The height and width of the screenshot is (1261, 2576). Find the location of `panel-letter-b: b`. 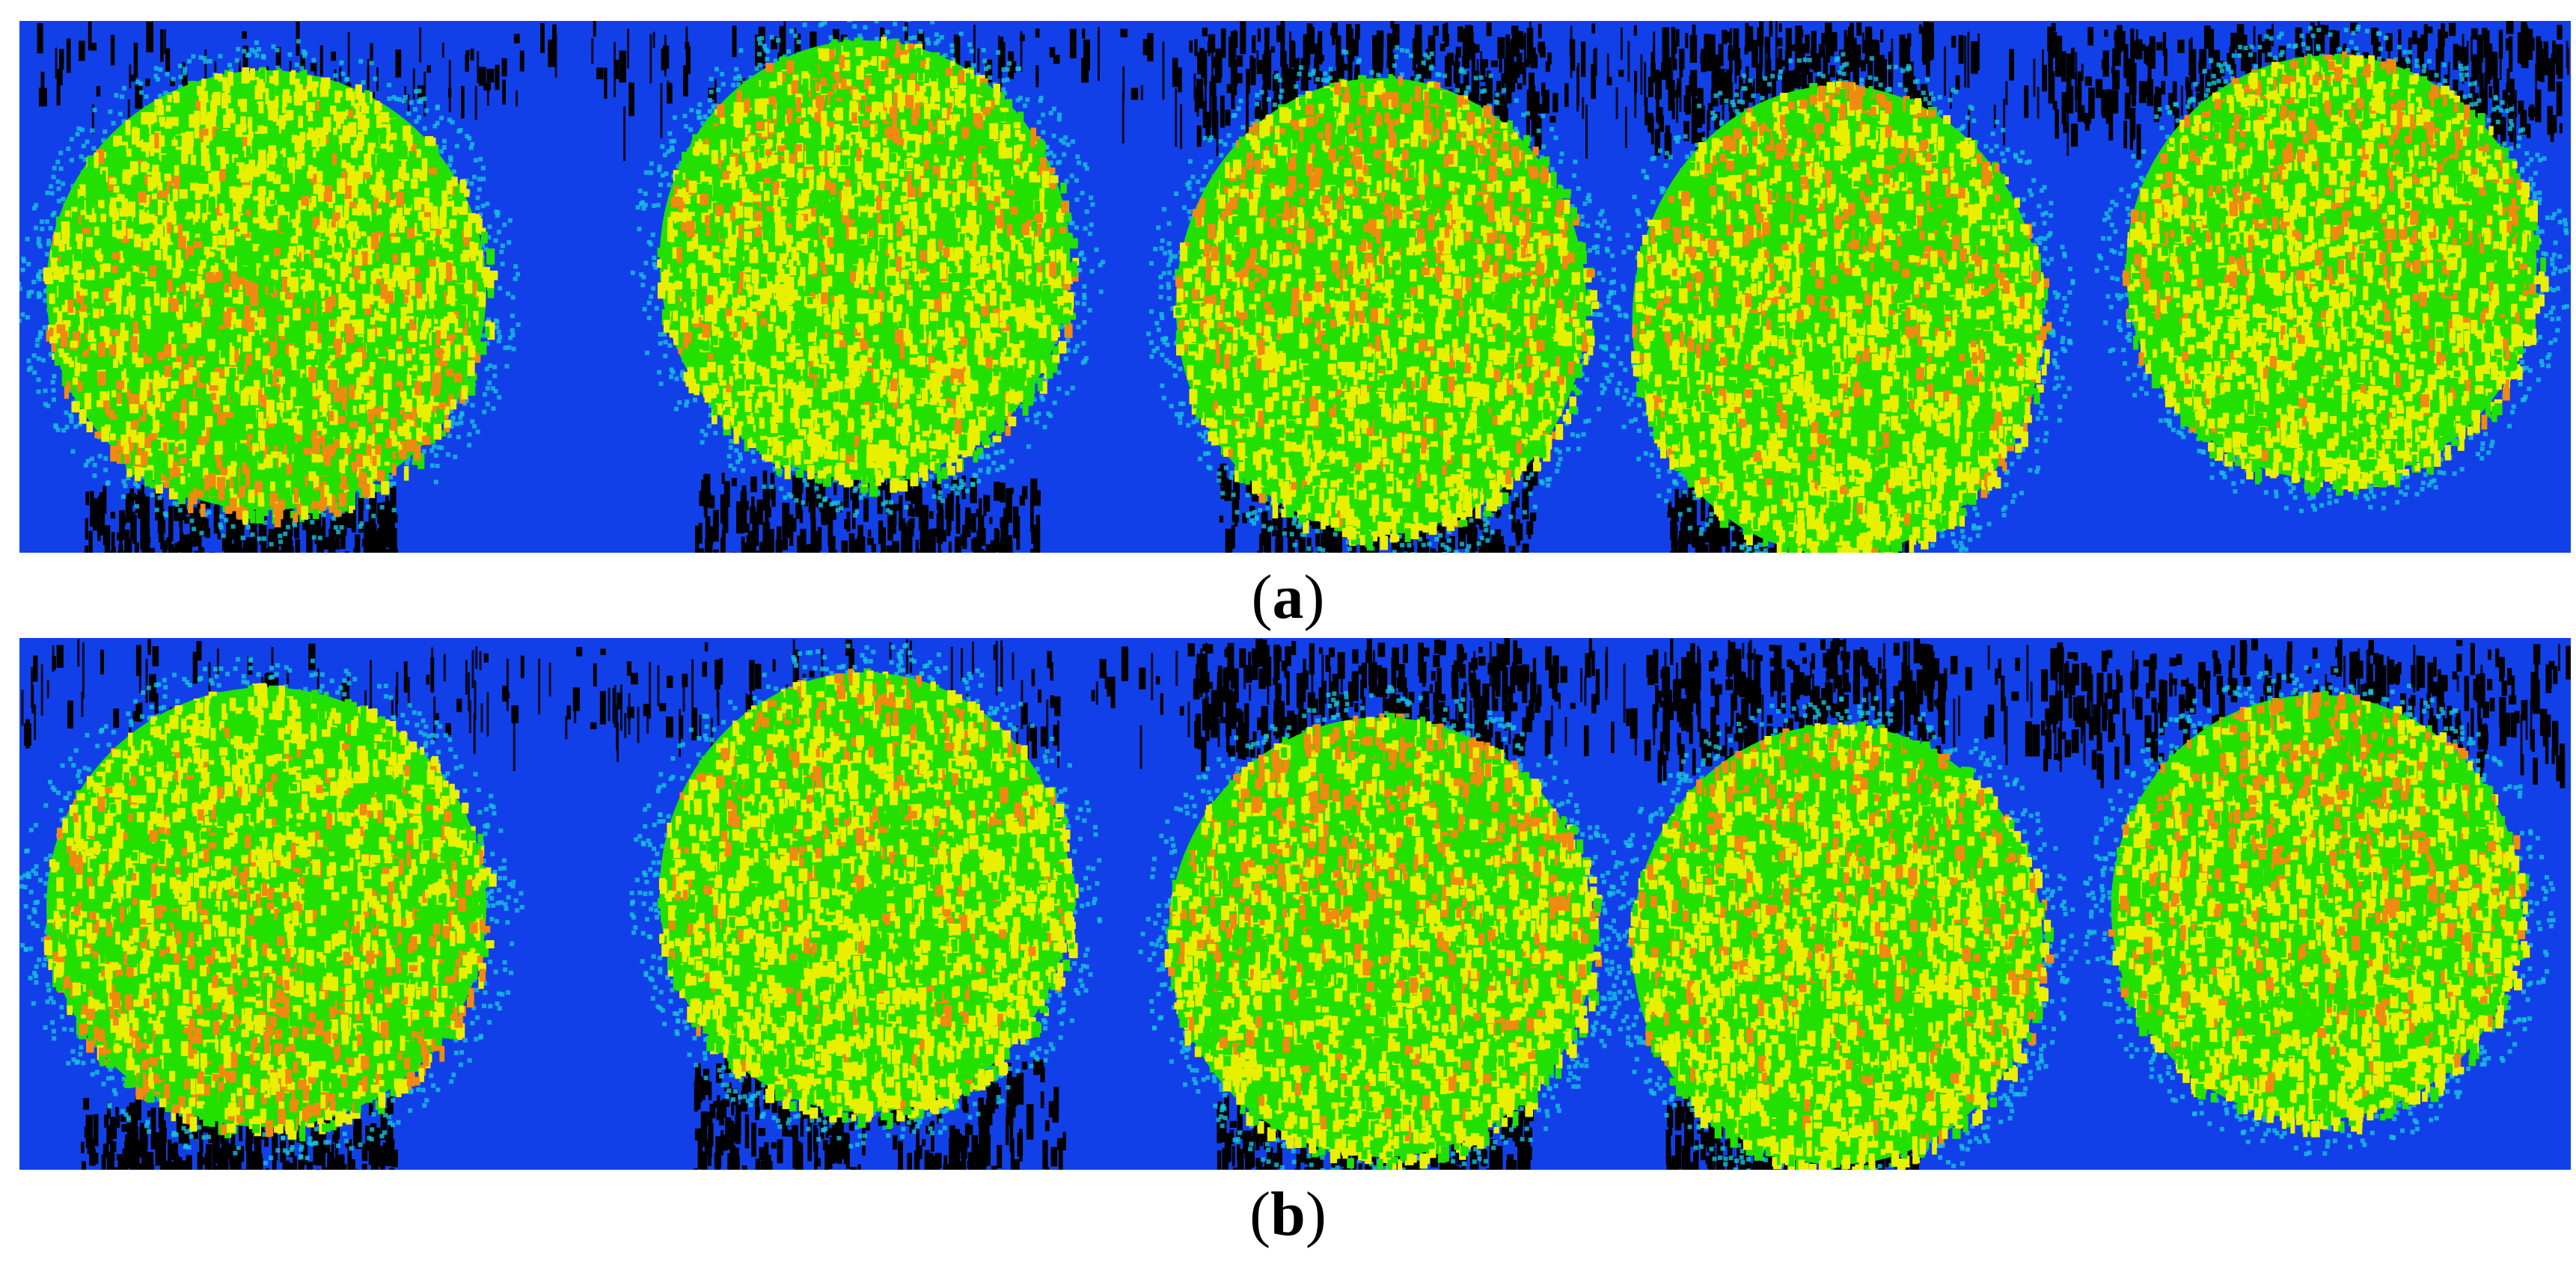

panel-letter-b: b is located at coordinates (1288, 1214).